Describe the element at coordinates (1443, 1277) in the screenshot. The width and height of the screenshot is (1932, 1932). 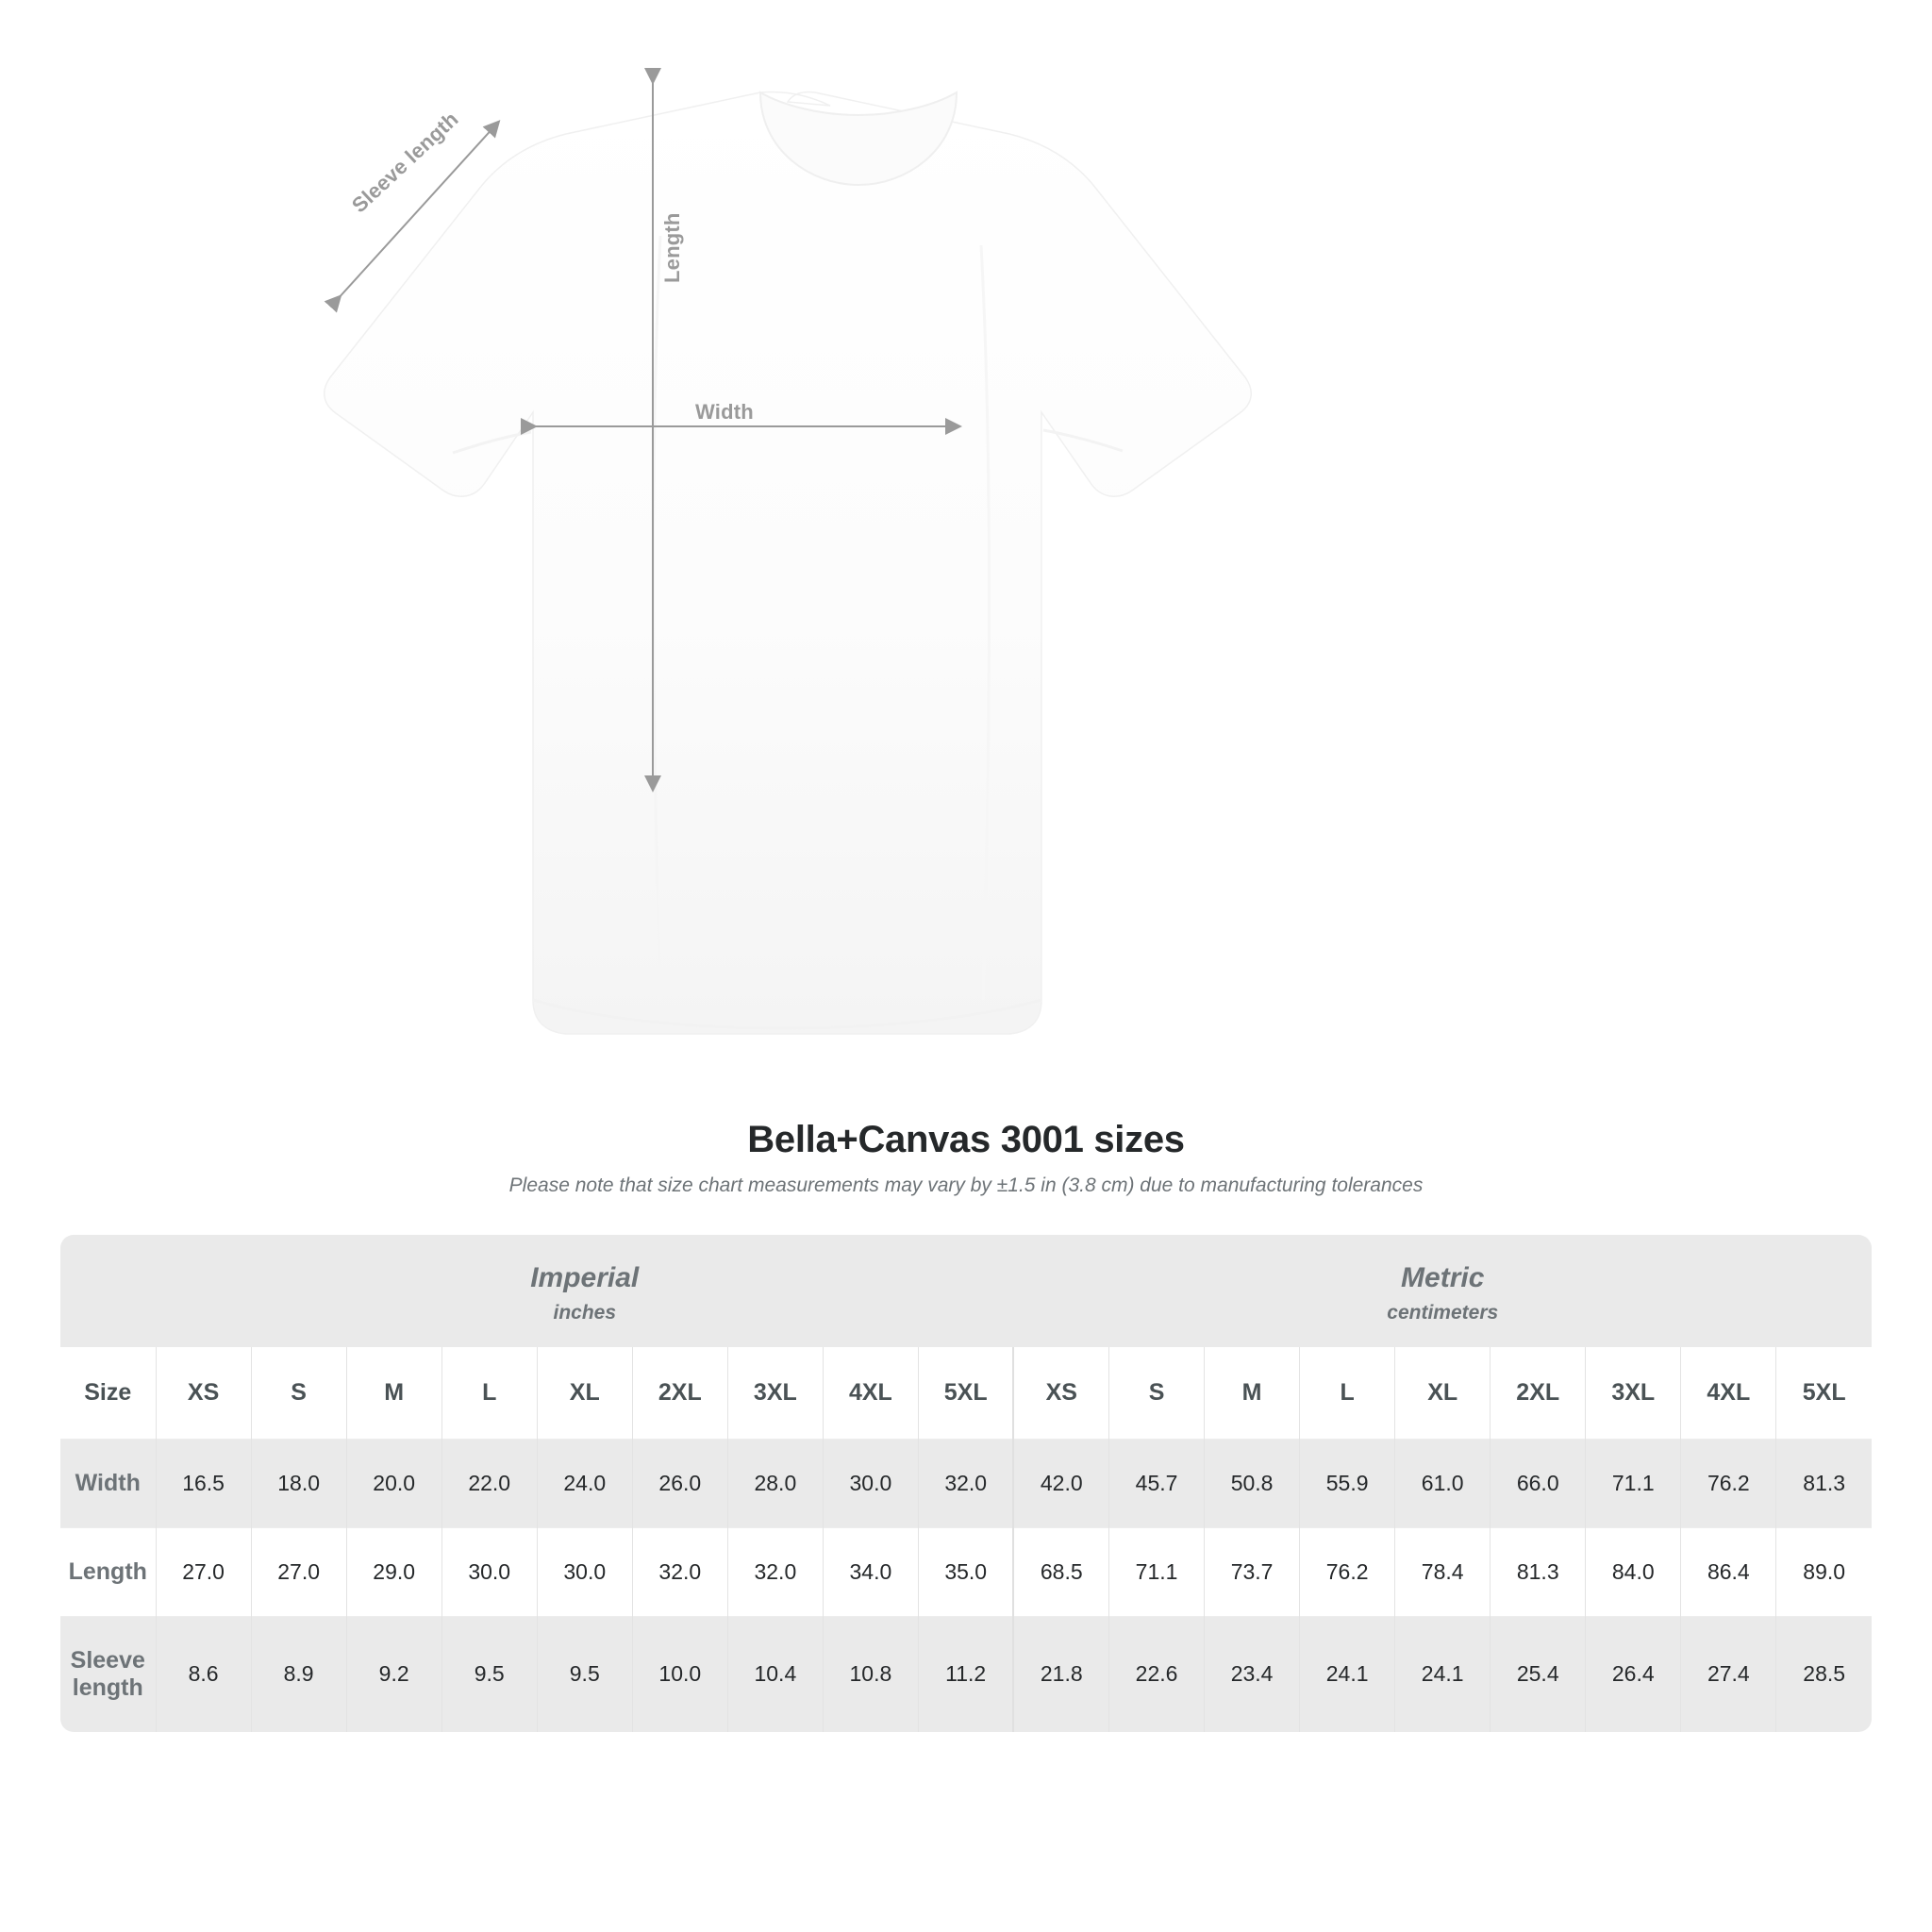
I see `metric-label: Metric` at that location.